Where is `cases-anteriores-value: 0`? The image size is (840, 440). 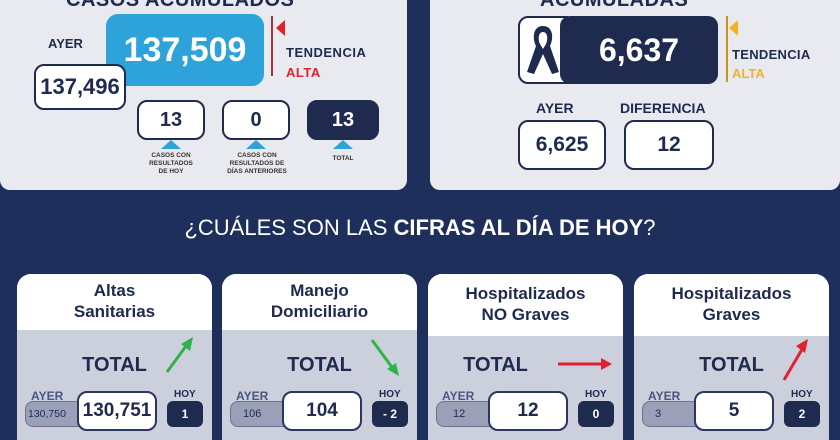 cases-anteriores-value: 0 is located at coordinates (256, 119).